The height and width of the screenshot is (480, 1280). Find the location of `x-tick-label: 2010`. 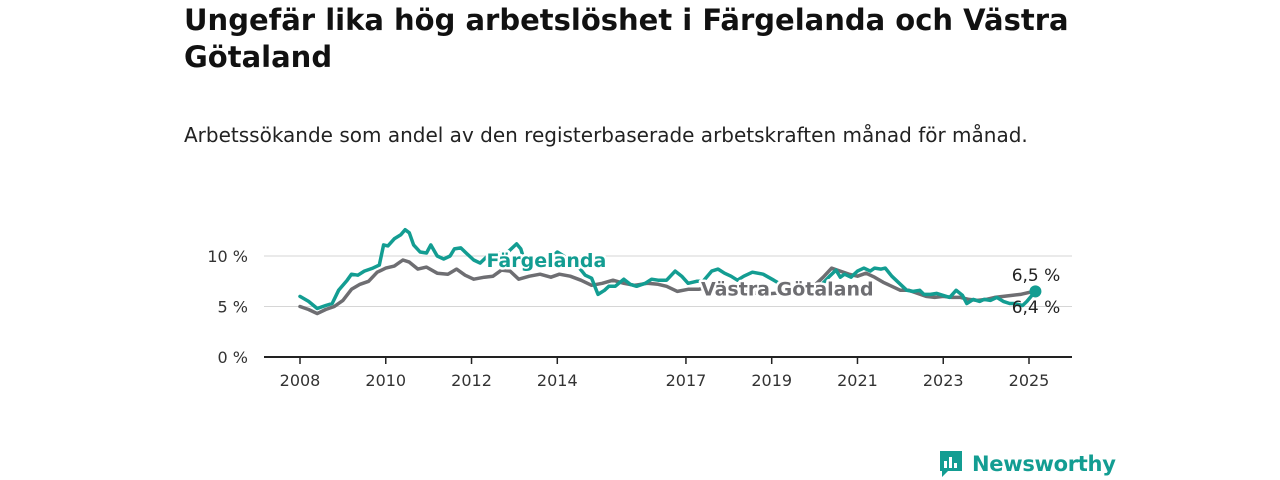

x-tick-label: 2010 is located at coordinates (385, 380).